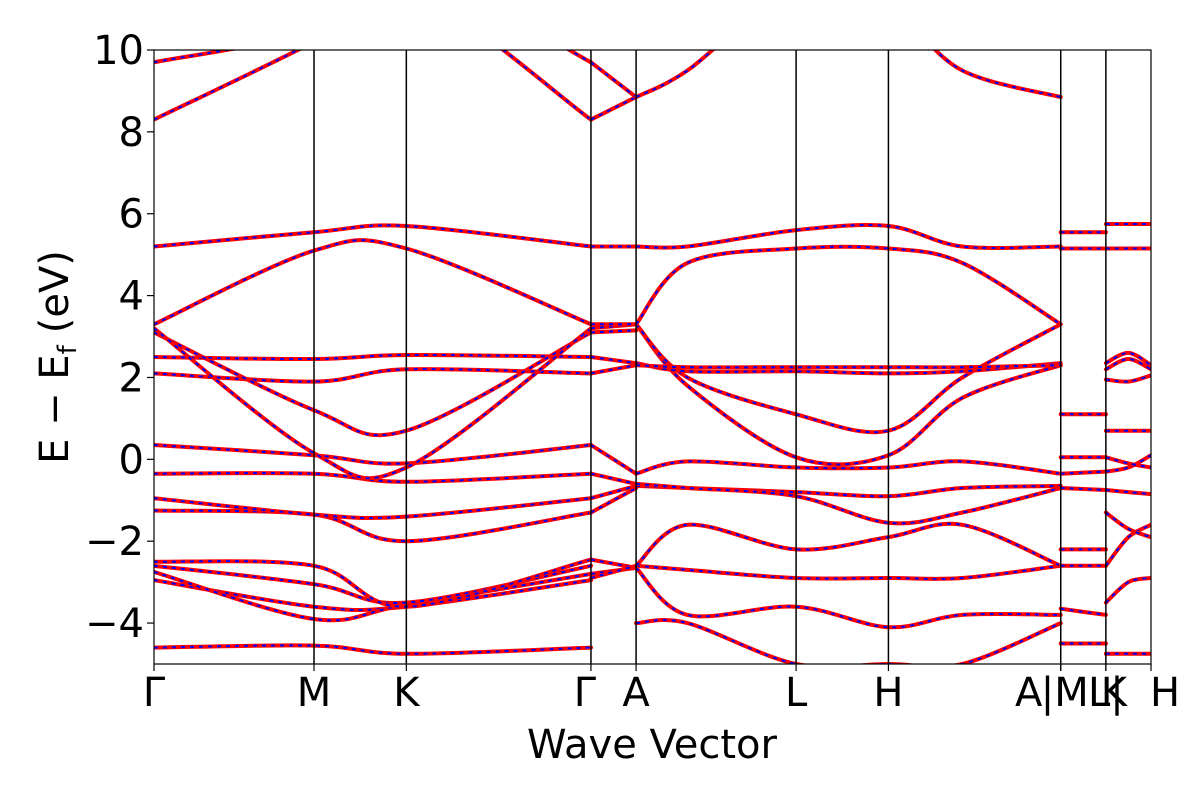  What do you see at coordinates (661, 690) in the screenshot?
I see `x-axis: Γ M K Γ A L H A|M L|K H` at bounding box center [661, 690].